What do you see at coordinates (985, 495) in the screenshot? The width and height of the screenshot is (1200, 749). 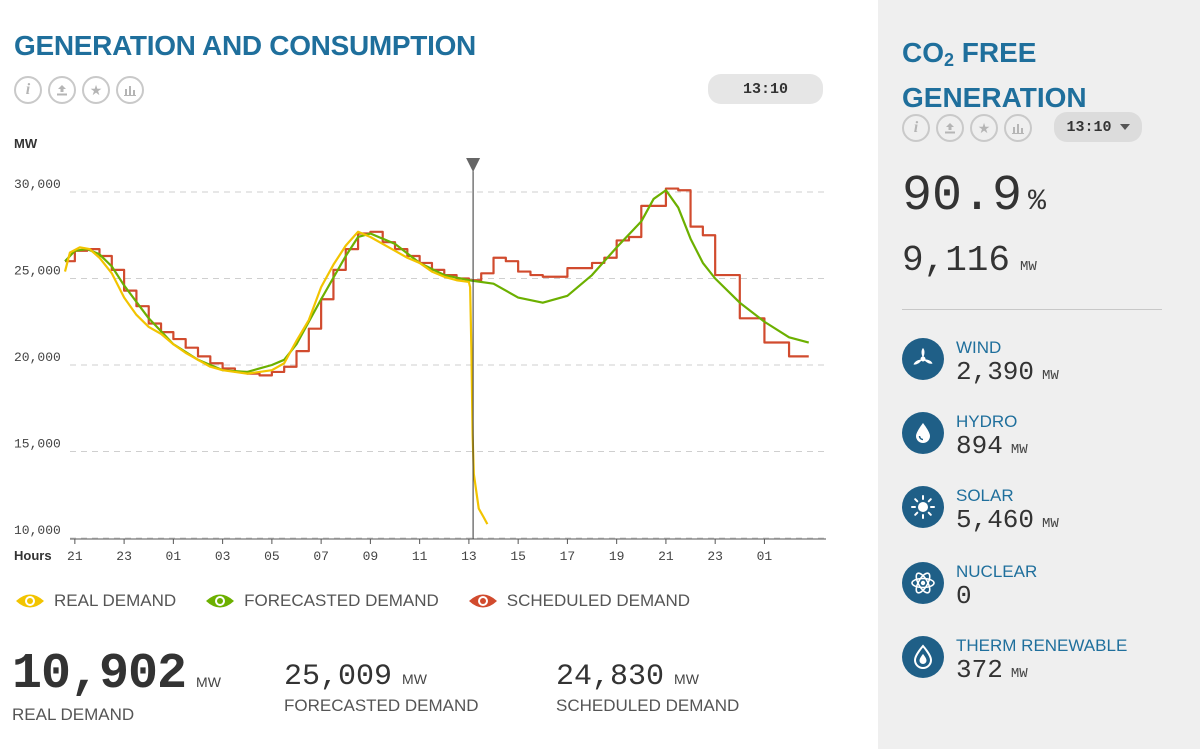 I see `source-name: SOLAR` at bounding box center [985, 495].